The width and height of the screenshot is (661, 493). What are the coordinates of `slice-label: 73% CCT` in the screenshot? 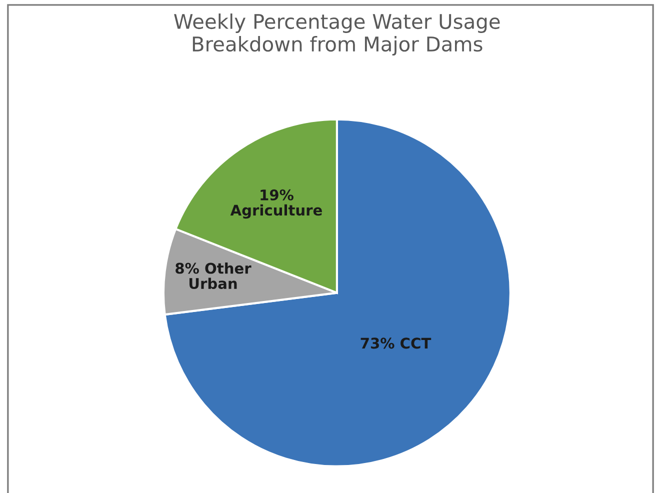 It's located at (396, 343).